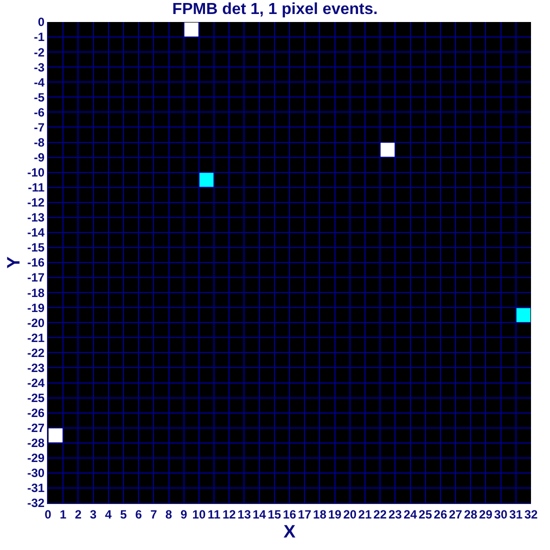 The image size is (550, 550). What do you see at coordinates (365, 514) in the screenshot?
I see `x-tick-label: 21` at bounding box center [365, 514].